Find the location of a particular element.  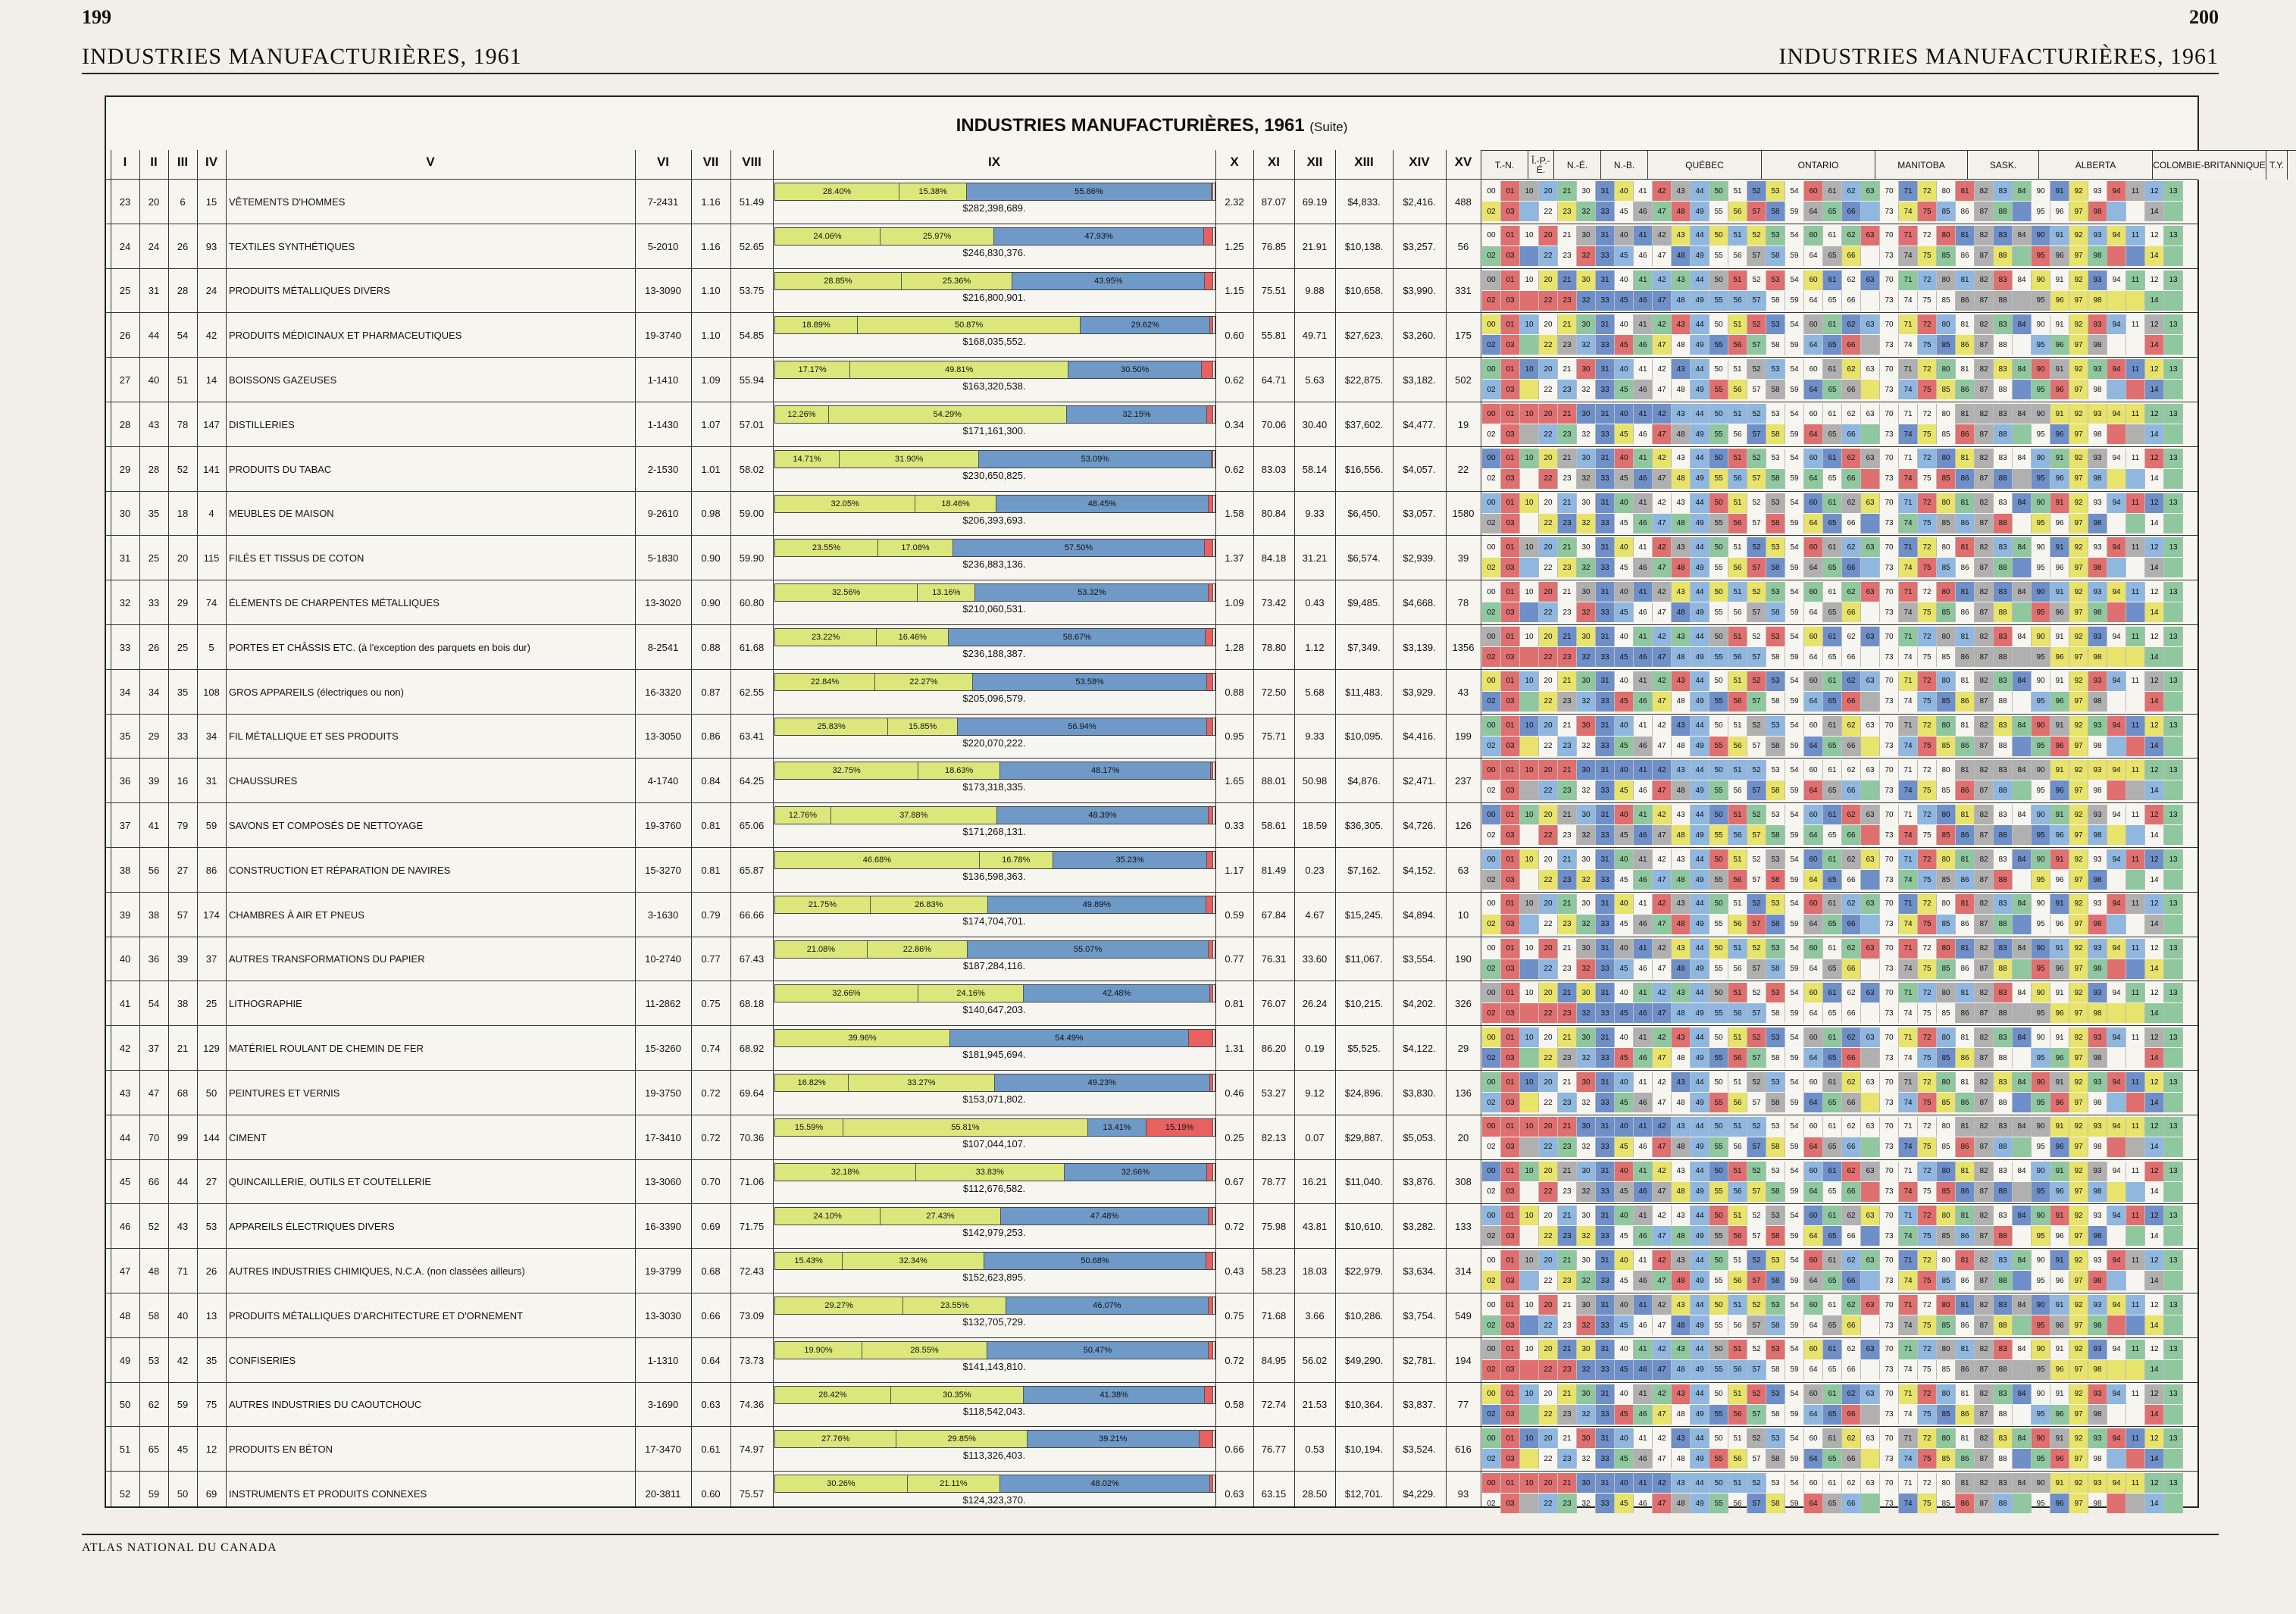

region-code-cell: 43 is located at coordinates (1682, 414).